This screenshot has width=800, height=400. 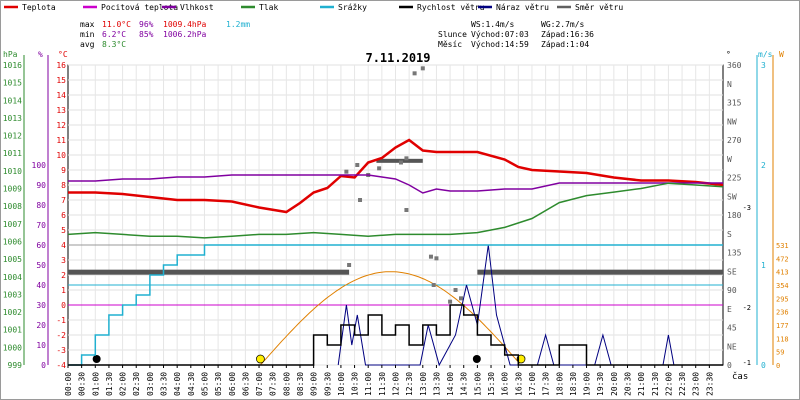 What do you see at coordinates (747, 308) in the screenshot?
I see `rain-tick: -2` at bounding box center [747, 308].